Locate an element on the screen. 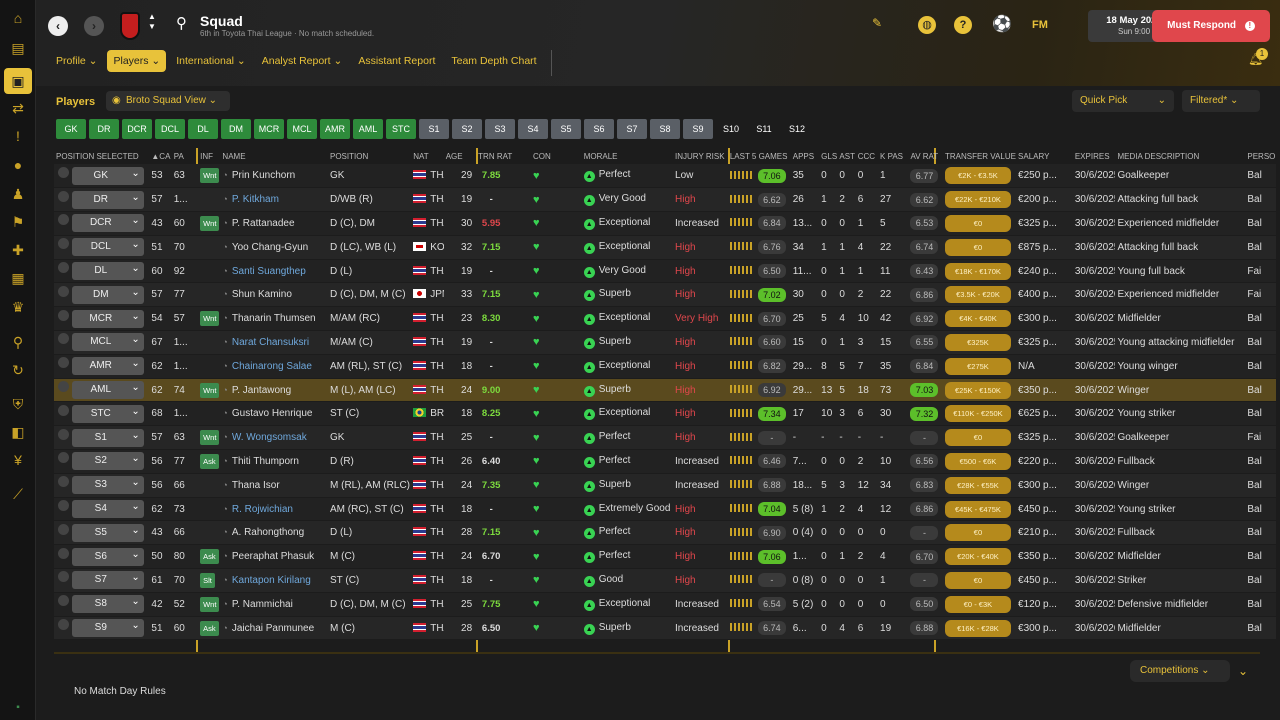 The image size is (1280, 720). refresh-icon: ↻ is located at coordinates (18, 370).